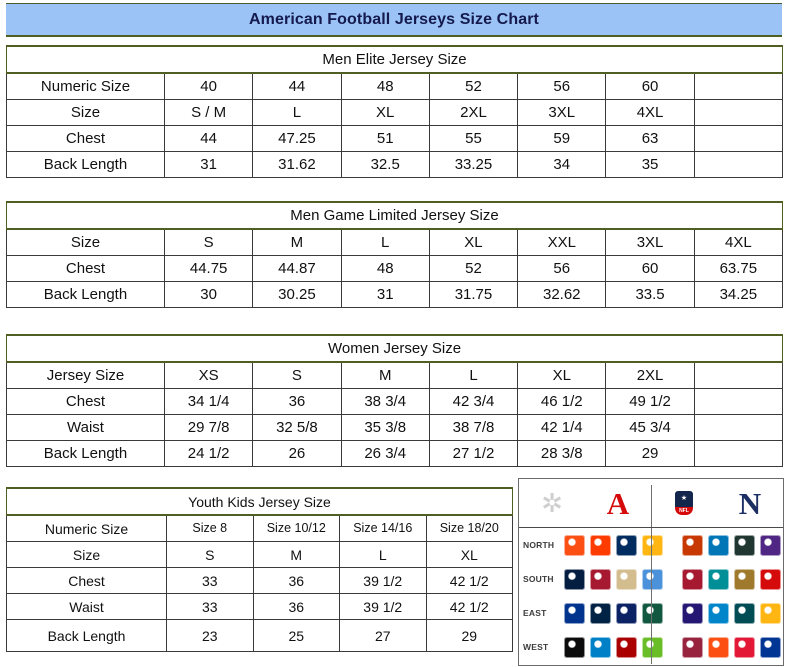 The height and width of the screenshot is (667, 789). I want to click on table-cell: 29, so click(469, 635).